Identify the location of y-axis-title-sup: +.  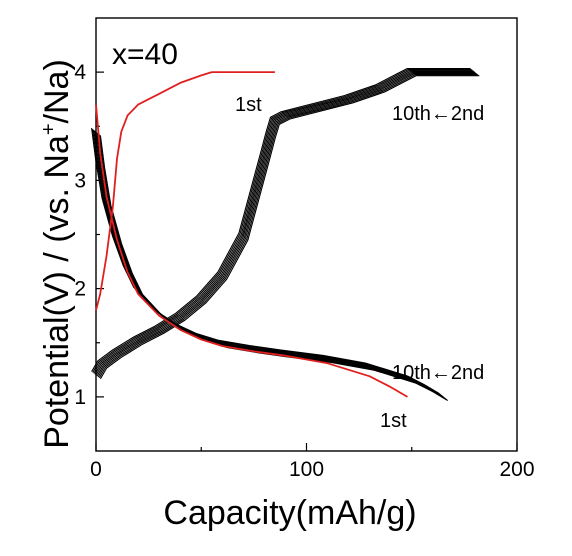
(49, 129).